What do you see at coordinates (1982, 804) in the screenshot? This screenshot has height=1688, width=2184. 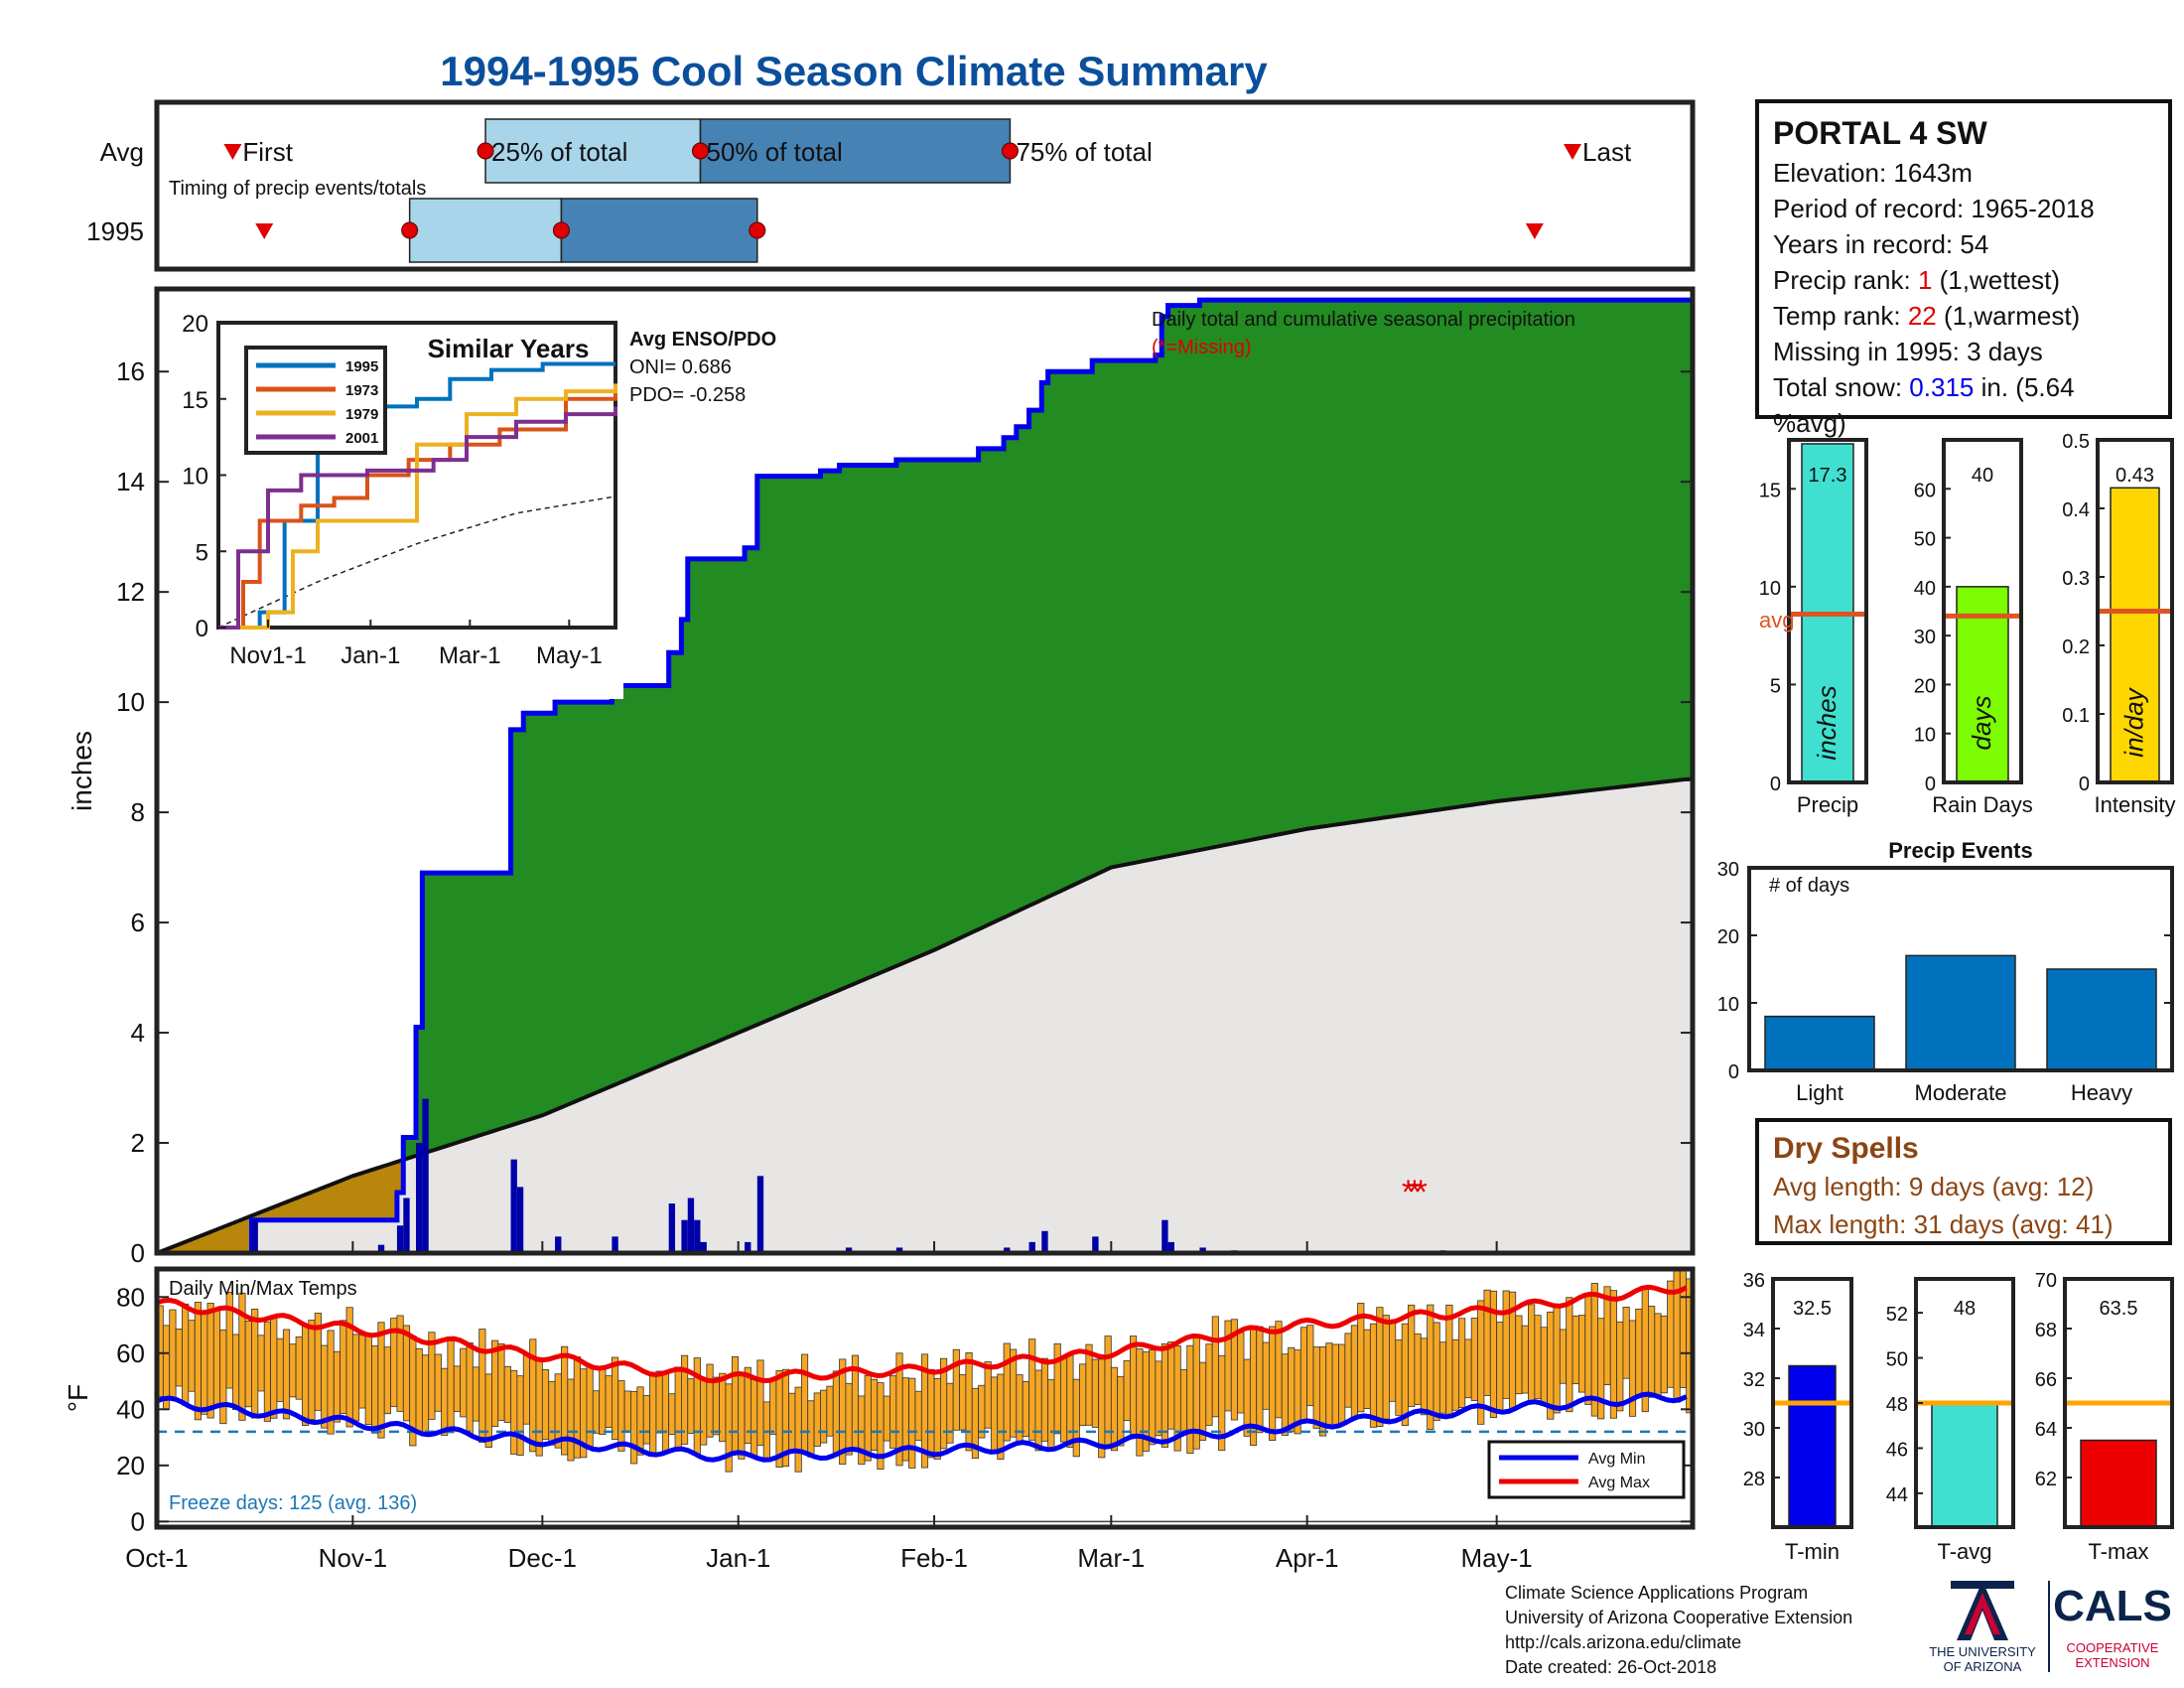 I see `season-bar-label-1: Rain Days` at bounding box center [1982, 804].